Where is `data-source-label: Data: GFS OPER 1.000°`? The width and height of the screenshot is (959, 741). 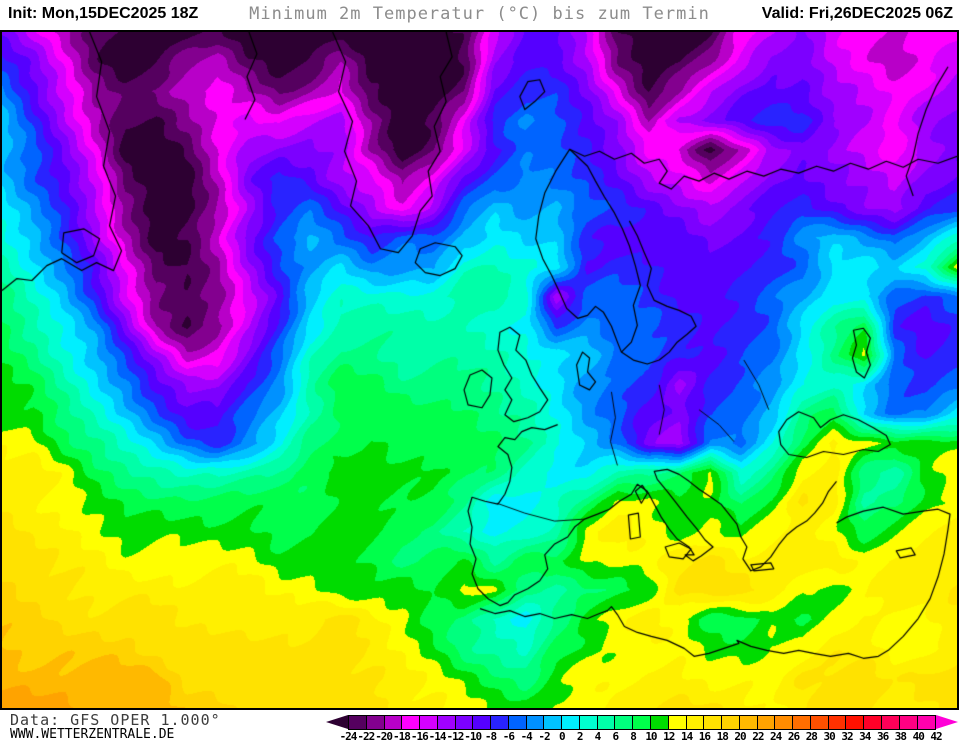 data-source-label: Data: GFS OPER 1.000° is located at coordinates (115, 720).